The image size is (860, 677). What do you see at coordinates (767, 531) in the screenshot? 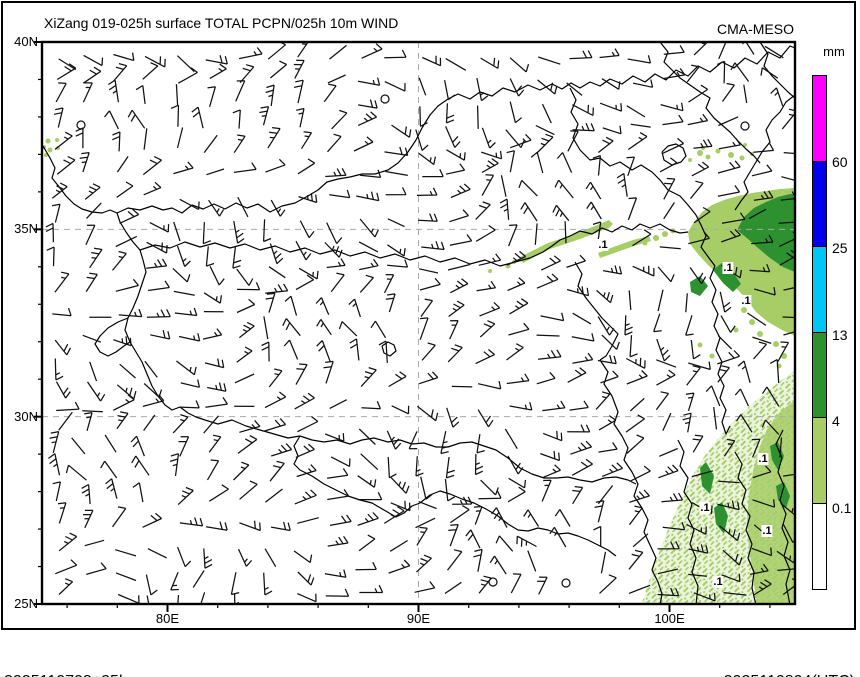
I see `contour-value-label: .1` at bounding box center [767, 531].